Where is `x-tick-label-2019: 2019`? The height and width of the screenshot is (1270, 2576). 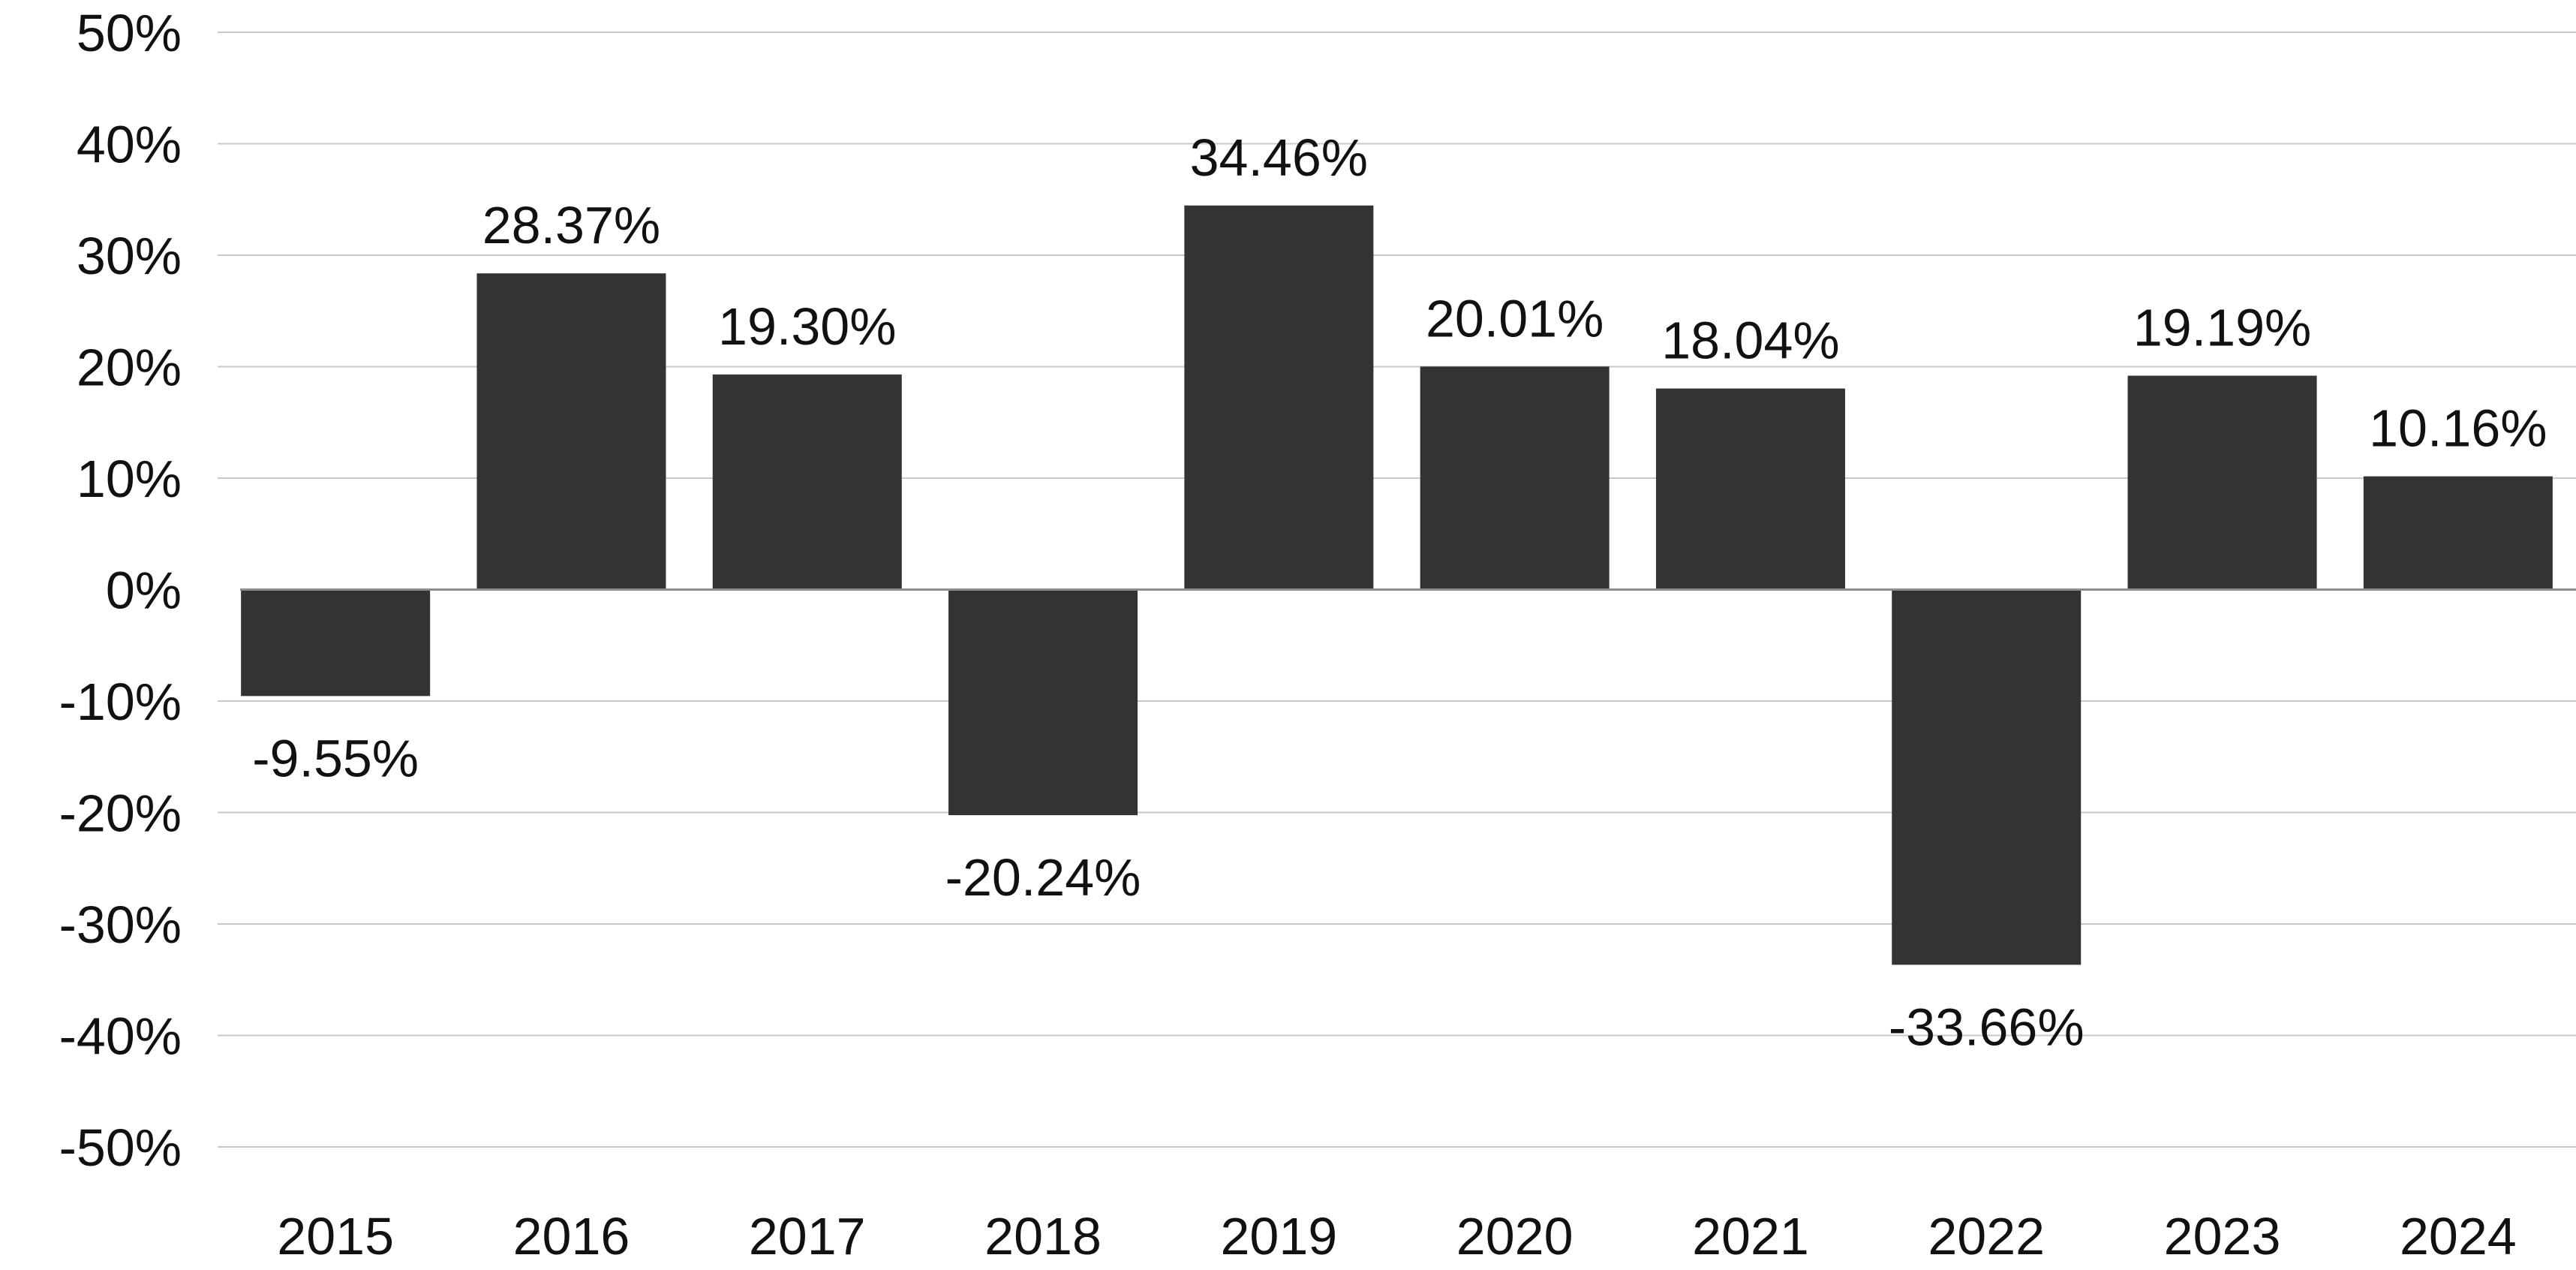 x-tick-label-2019: 2019 is located at coordinates (1278, 1236).